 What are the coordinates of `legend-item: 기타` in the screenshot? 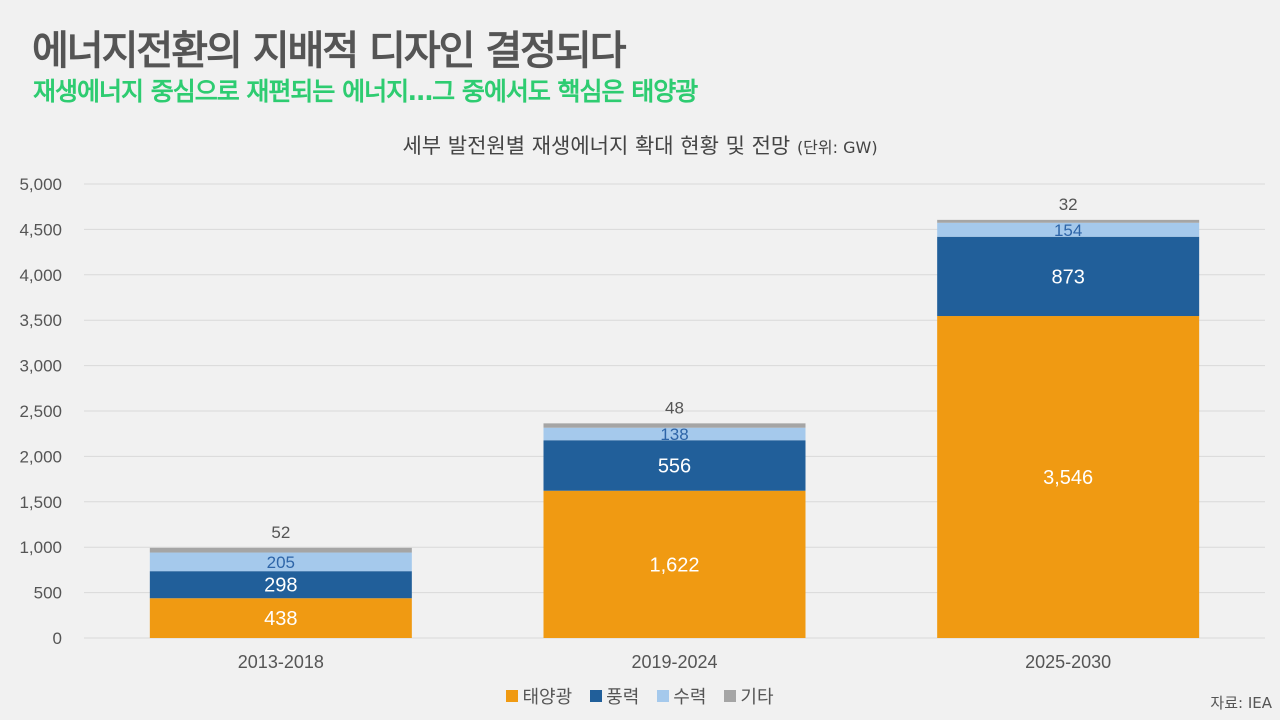 It's located at (749, 696).